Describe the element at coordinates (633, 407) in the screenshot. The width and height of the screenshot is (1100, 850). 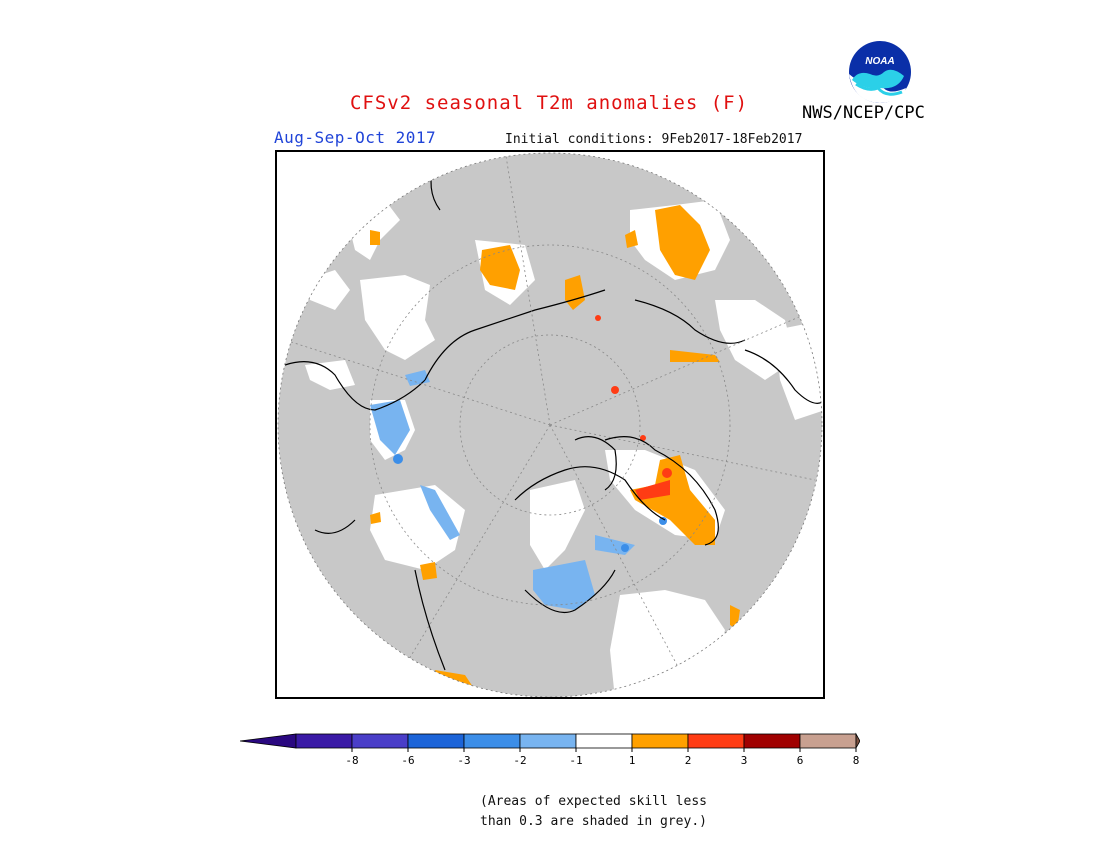
I see `hot-regions` at that location.